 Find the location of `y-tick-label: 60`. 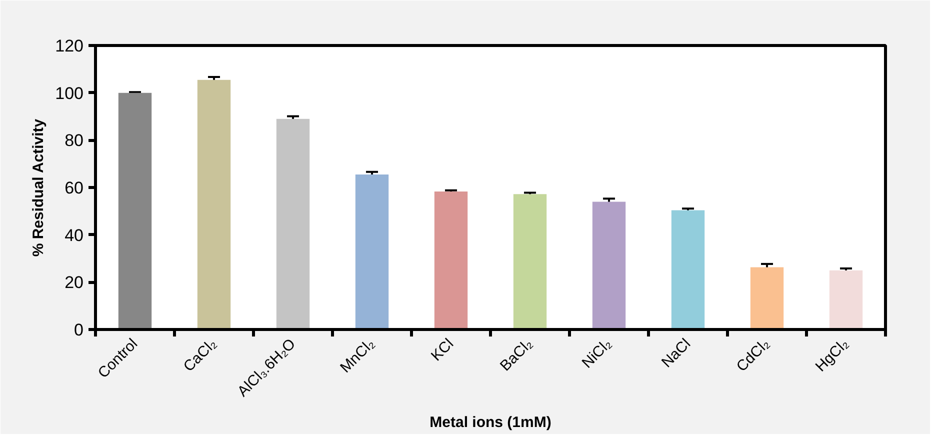

y-tick-label: 60 is located at coordinates (74, 188).